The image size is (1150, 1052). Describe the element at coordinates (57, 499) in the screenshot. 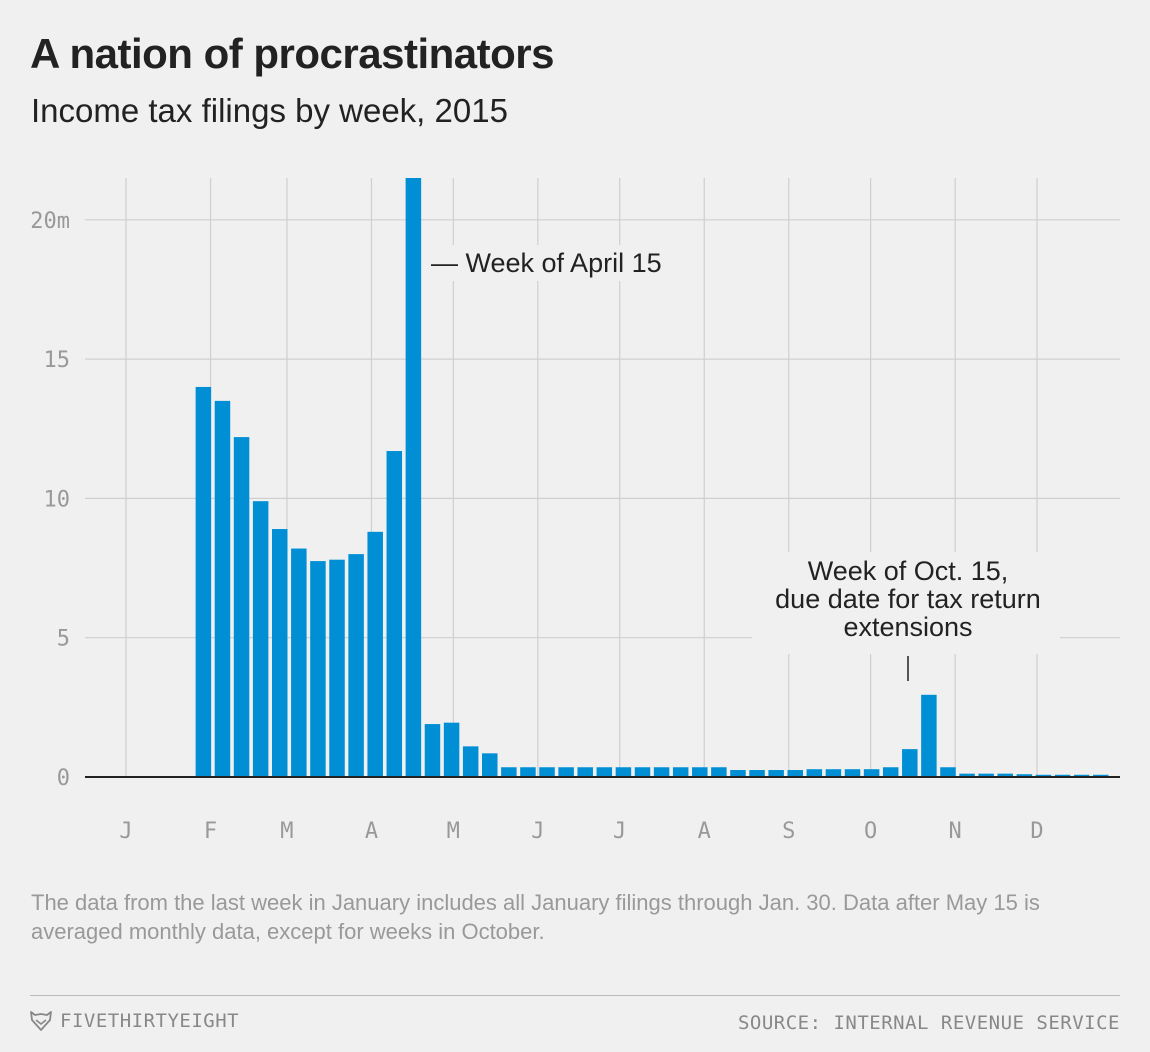

I see `y-tick-label: 10` at that location.